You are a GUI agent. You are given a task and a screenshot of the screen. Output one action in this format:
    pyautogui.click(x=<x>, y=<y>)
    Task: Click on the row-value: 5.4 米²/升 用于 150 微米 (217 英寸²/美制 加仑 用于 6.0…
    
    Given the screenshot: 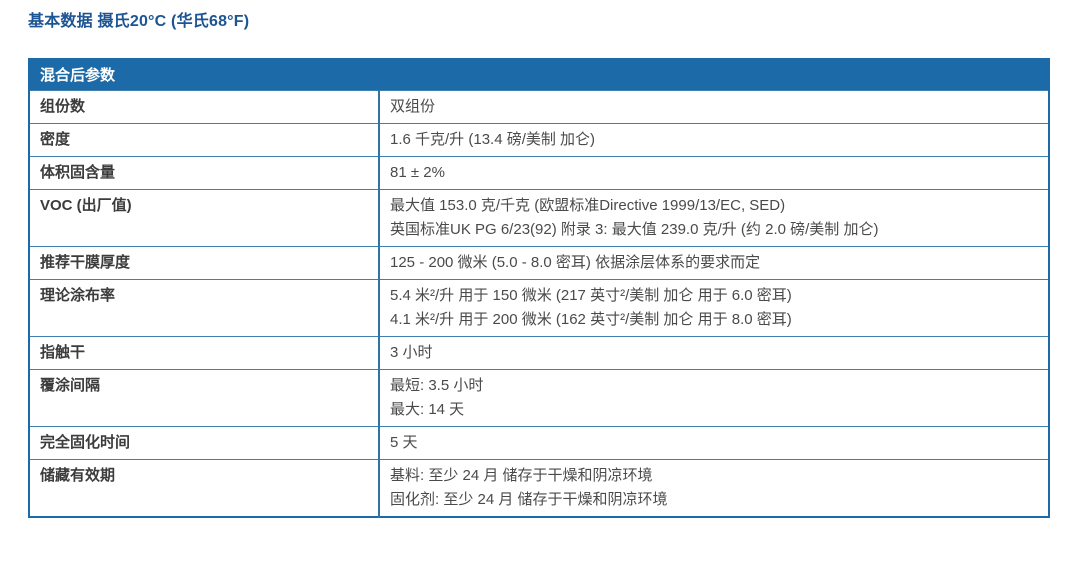 What is the action you would take?
    pyautogui.click(x=714, y=308)
    